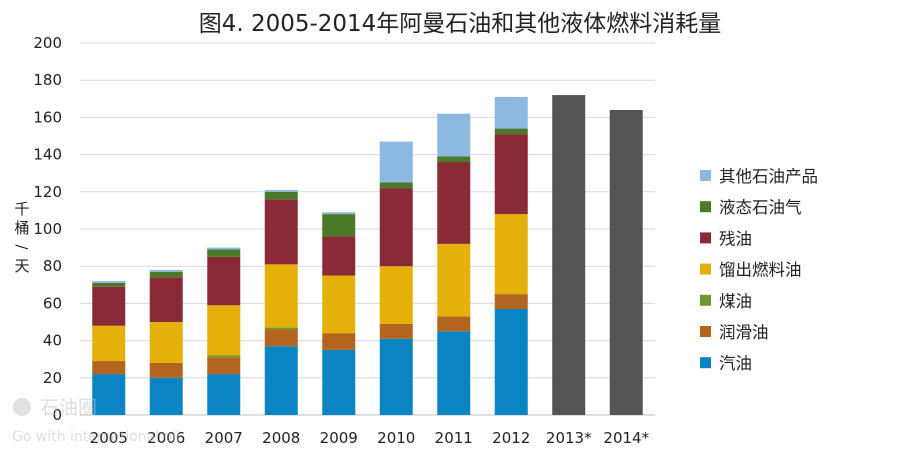  I want to click on x-tick-label: 2007, so click(224, 438).